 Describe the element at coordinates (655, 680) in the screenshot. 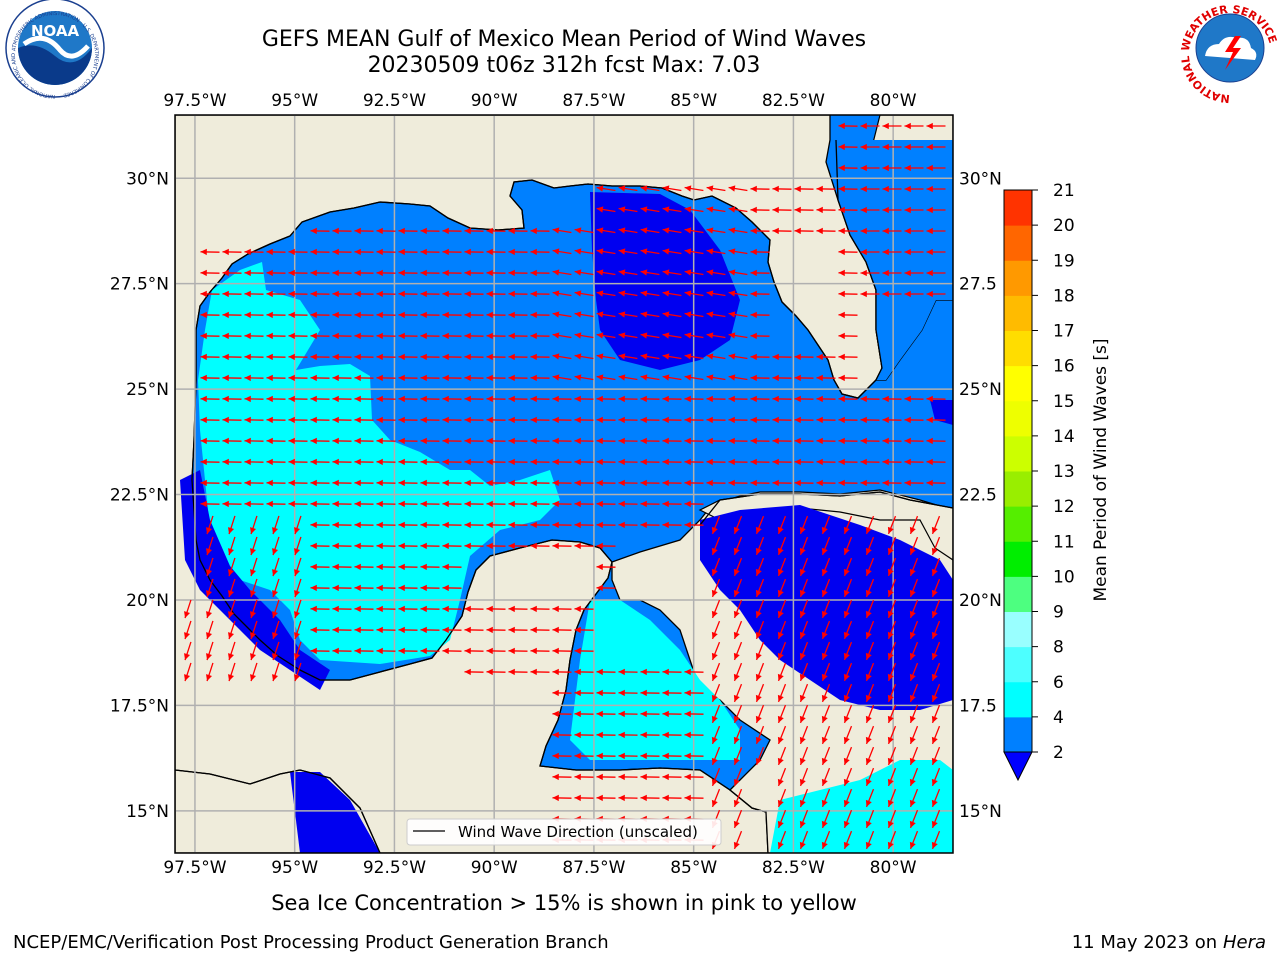

I see `period-region-yucatan-cyan` at that location.